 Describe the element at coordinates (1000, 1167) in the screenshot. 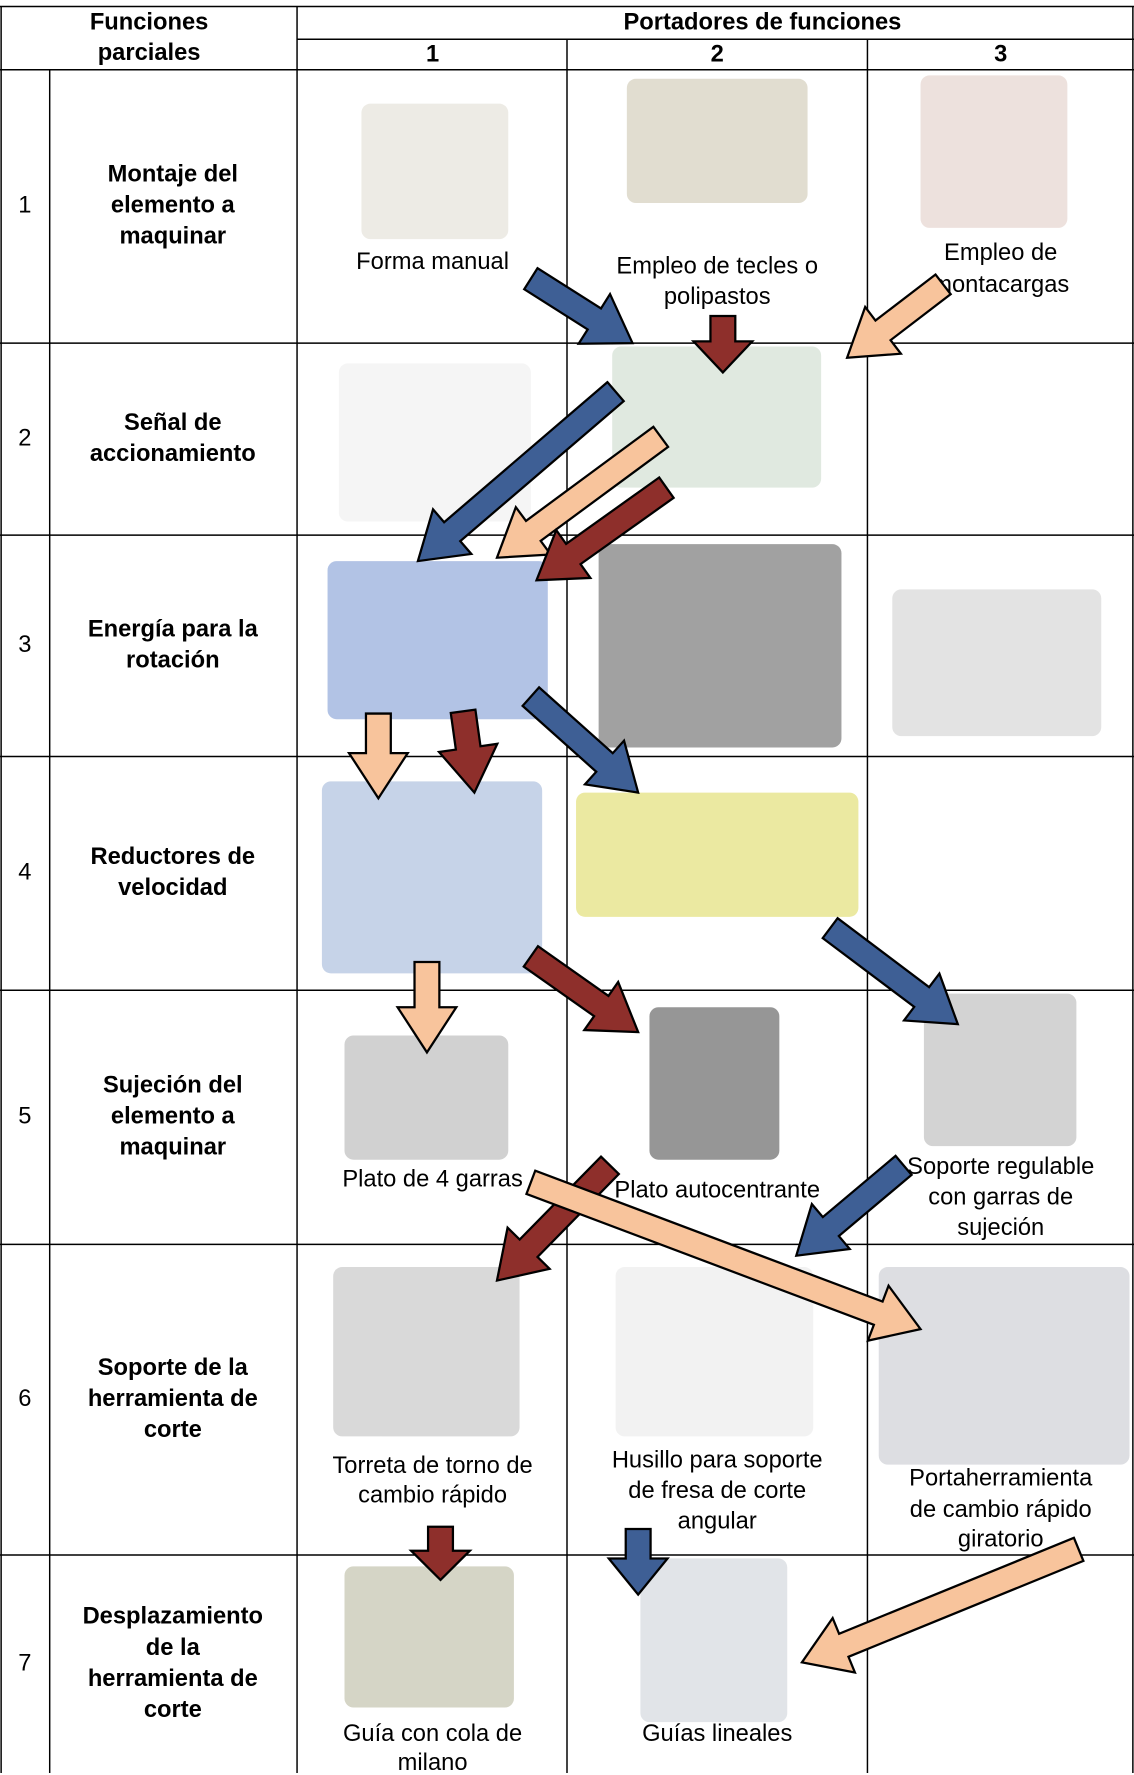

I see `cell-caption: Soporte regulable` at that location.